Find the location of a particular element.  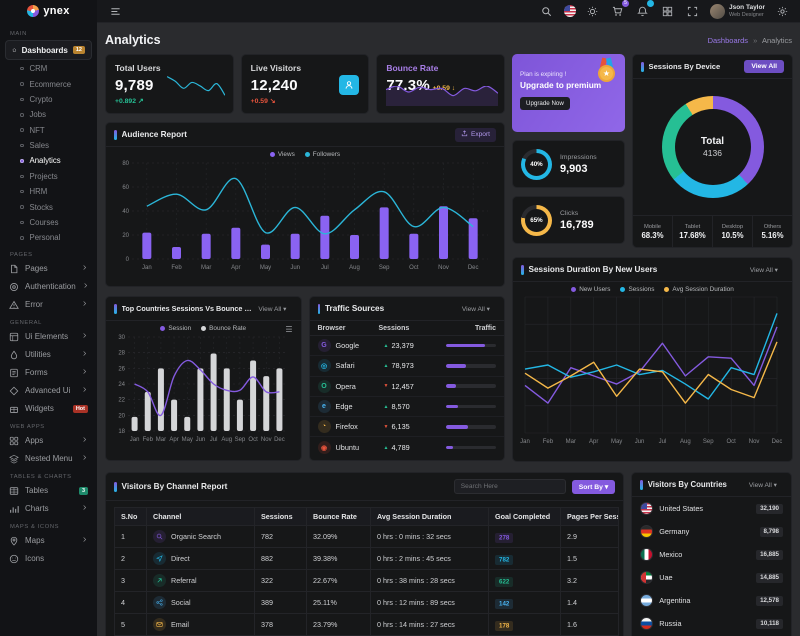

legend-item: Sessions is located at coordinates (637, 289).